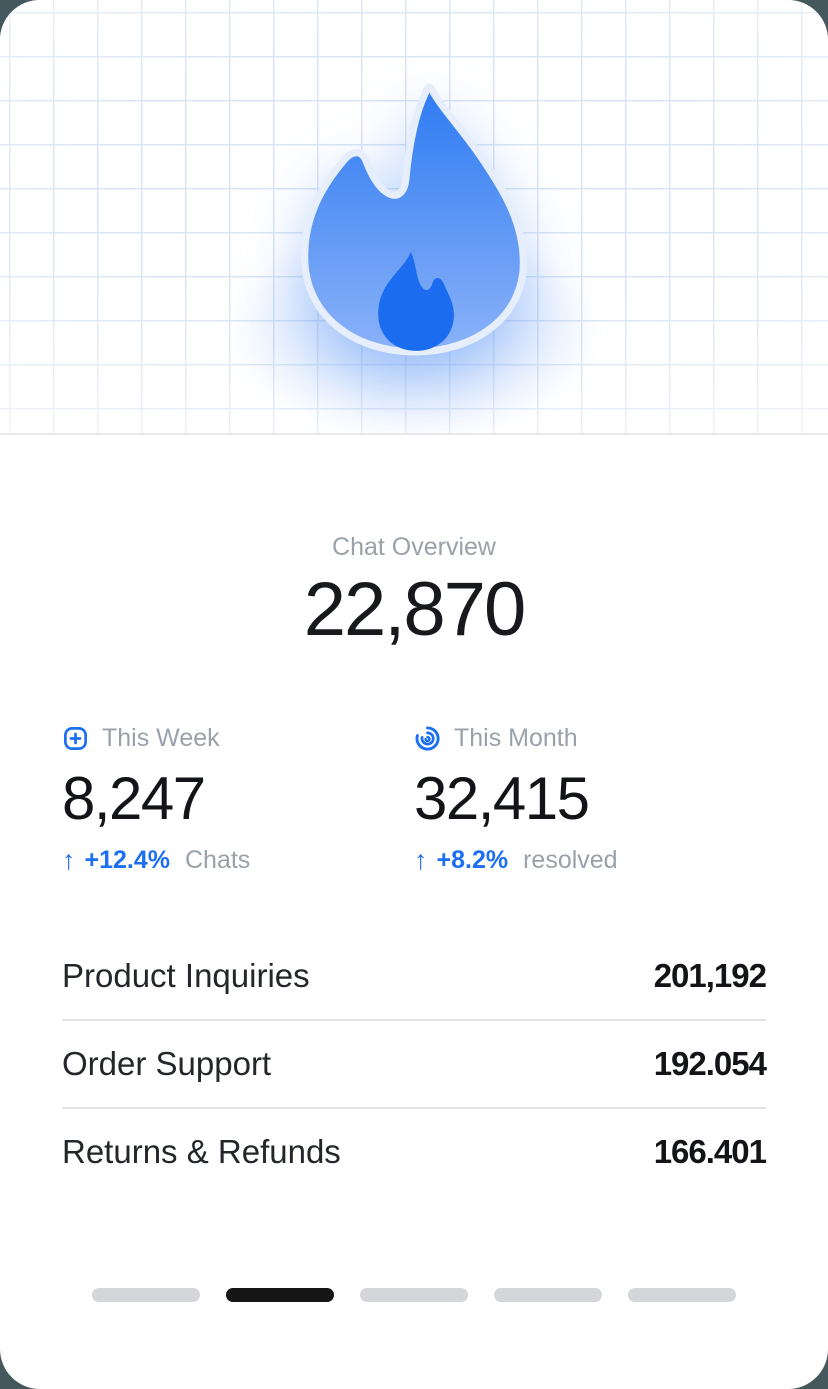 This screenshot has width=828, height=1389. I want to click on category-label: Returns & Refunds, so click(201, 1151).